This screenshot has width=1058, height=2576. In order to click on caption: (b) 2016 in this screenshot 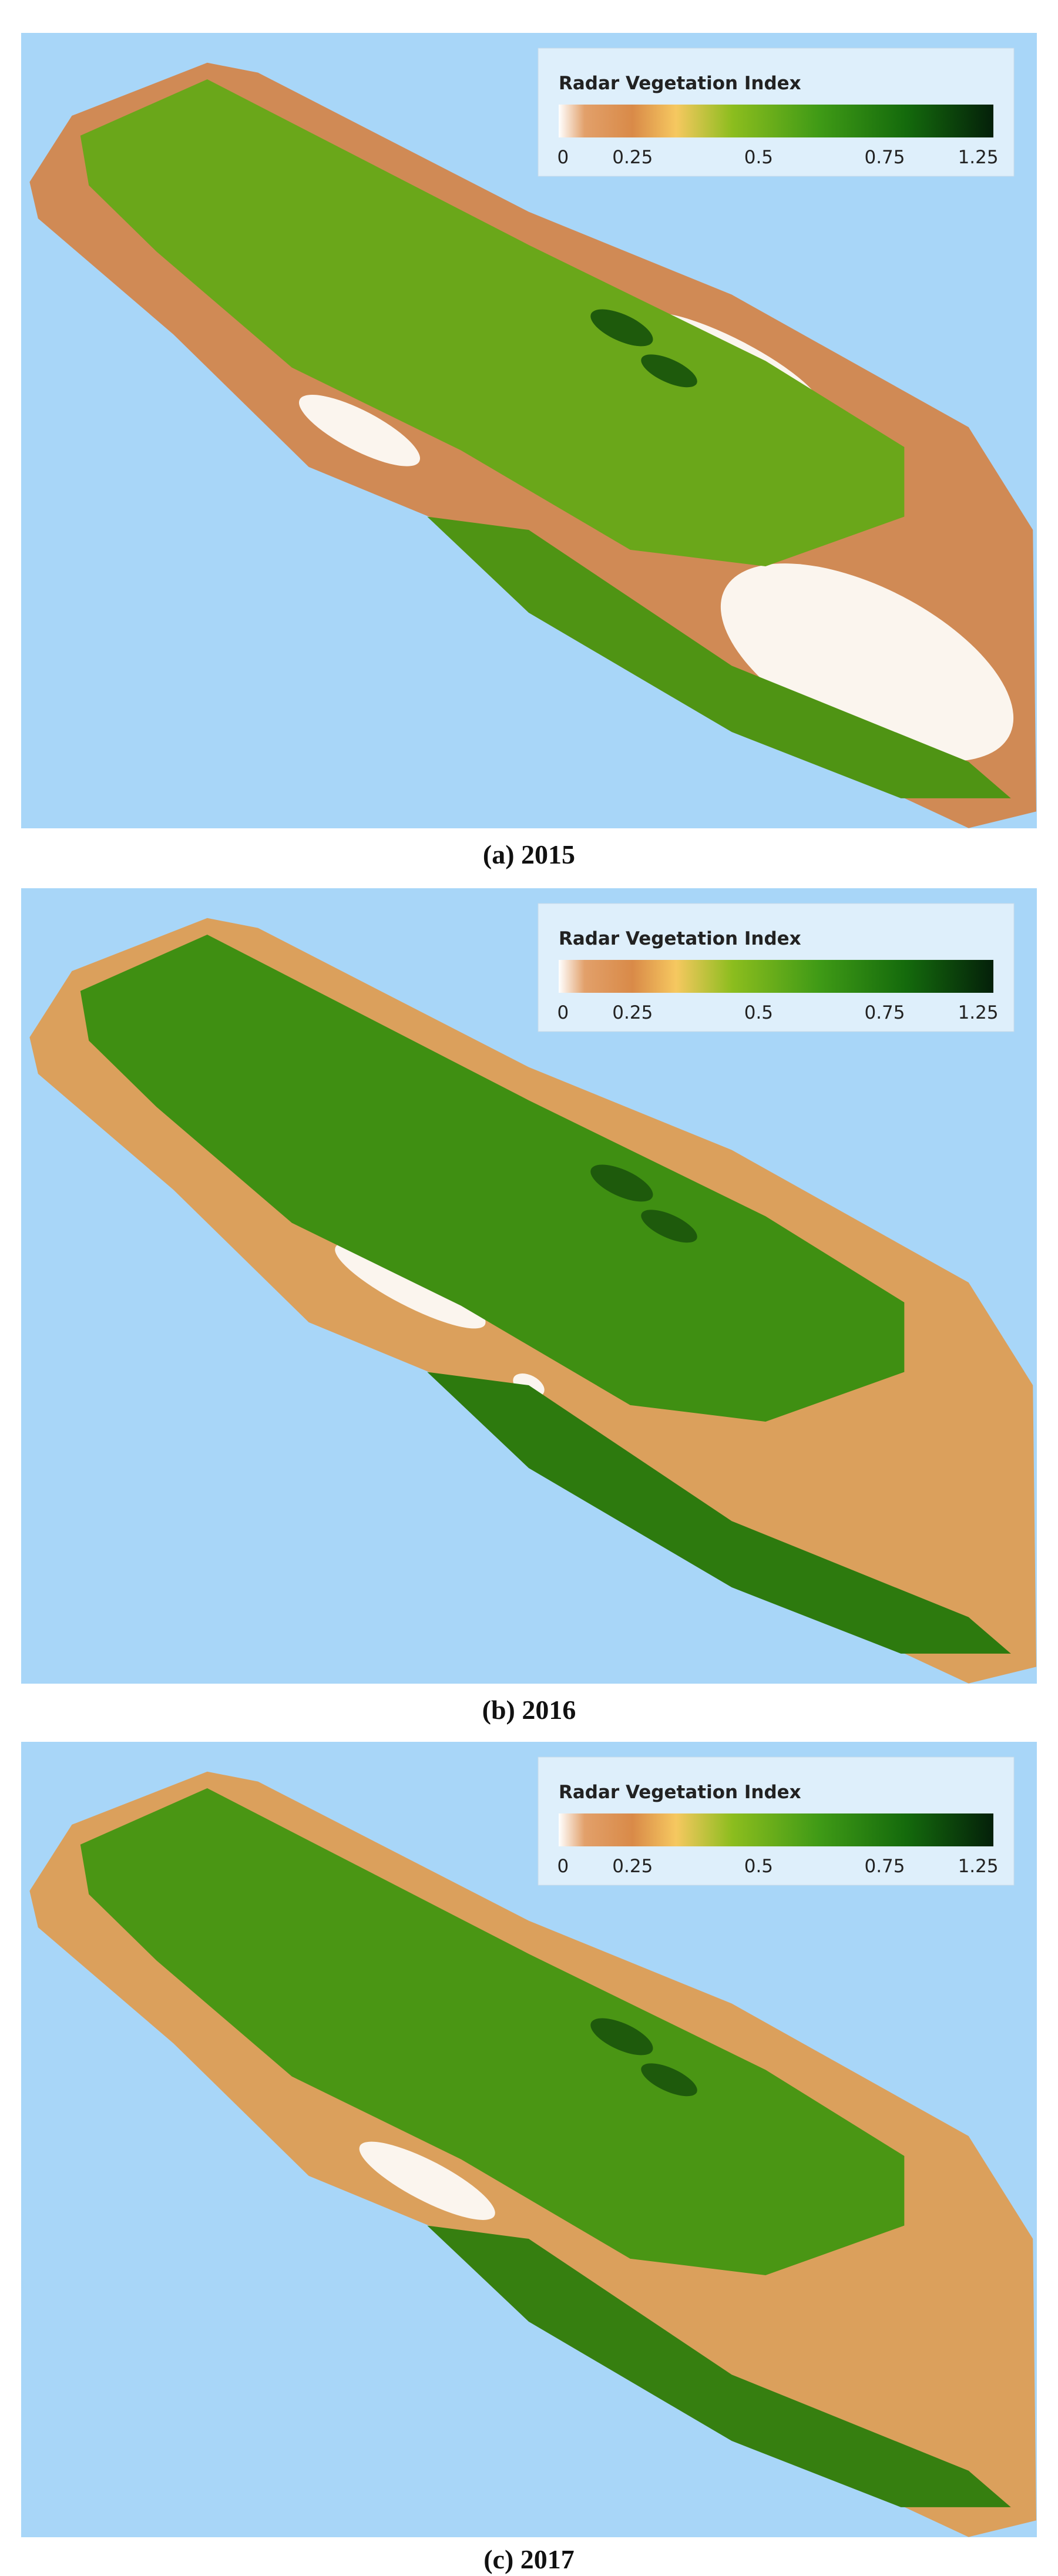, I will do `click(529, 1710)`.